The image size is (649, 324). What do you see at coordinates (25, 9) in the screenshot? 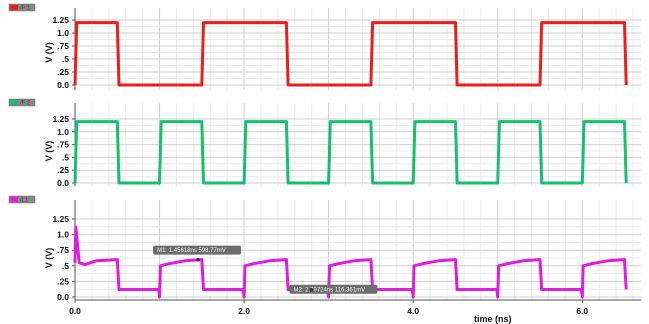
I see `legend-label: /F:1` at bounding box center [25, 9].